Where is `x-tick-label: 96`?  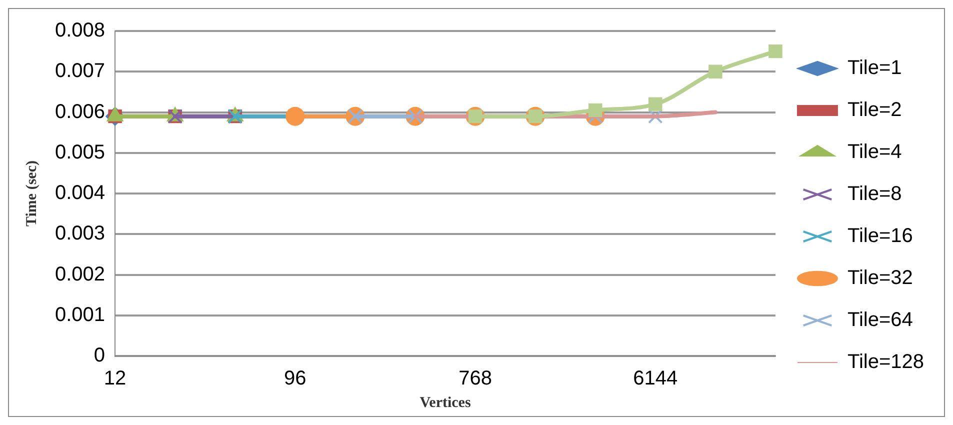
x-tick-label: 96 is located at coordinates (295, 379).